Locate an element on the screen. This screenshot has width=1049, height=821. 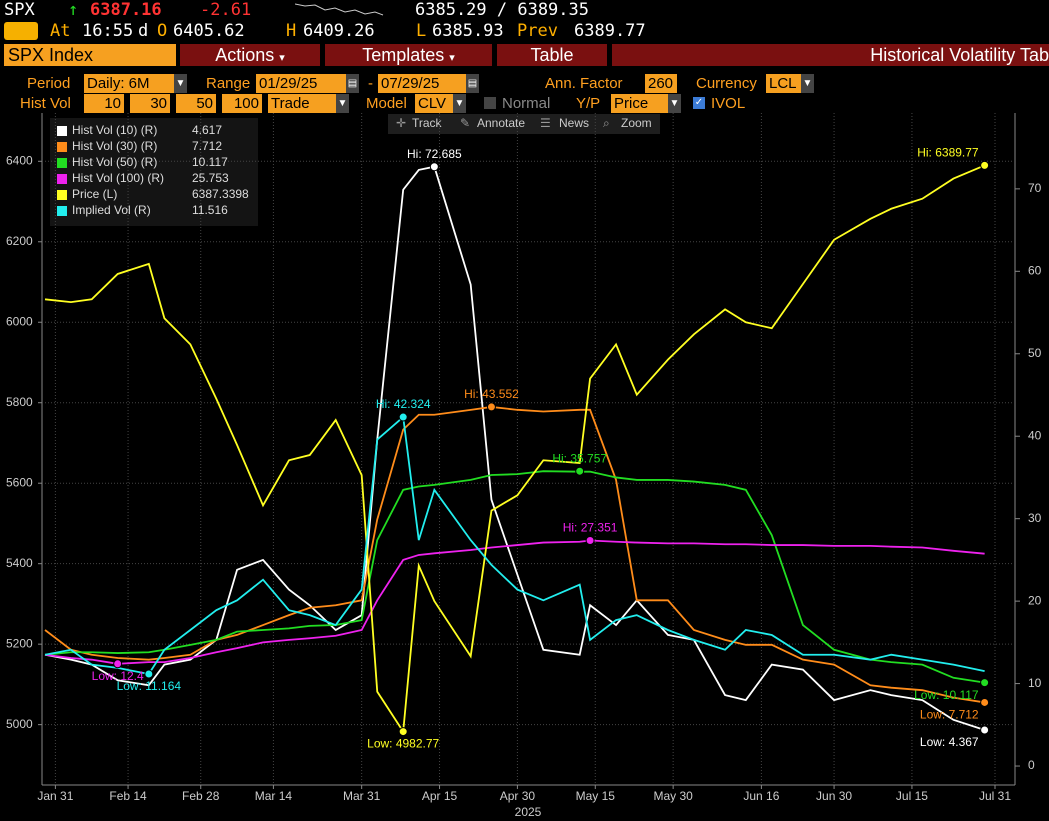
ivol-label: IVOL is located at coordinates (728, 103).